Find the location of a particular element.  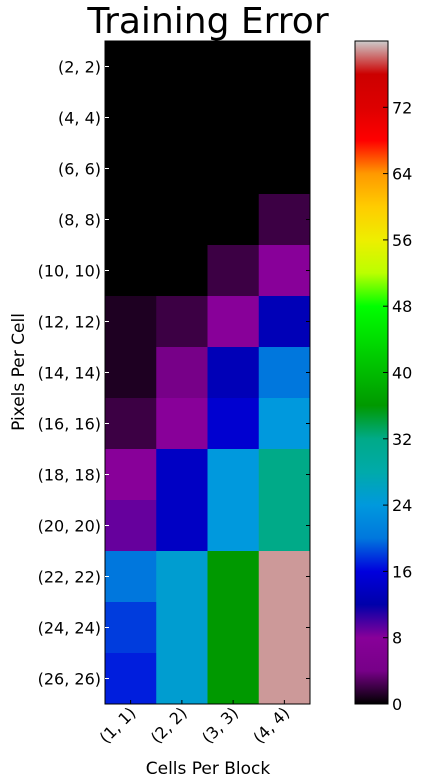

colorbar-tick-label: 8 is located at coordinates (397, 638).